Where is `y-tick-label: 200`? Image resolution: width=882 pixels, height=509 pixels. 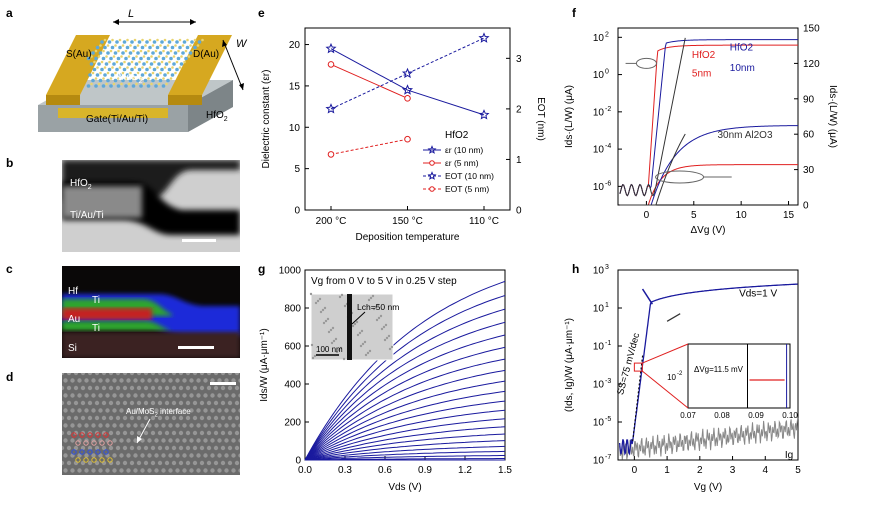
y-tick-label: 200 is located at coordinates (292, 423).